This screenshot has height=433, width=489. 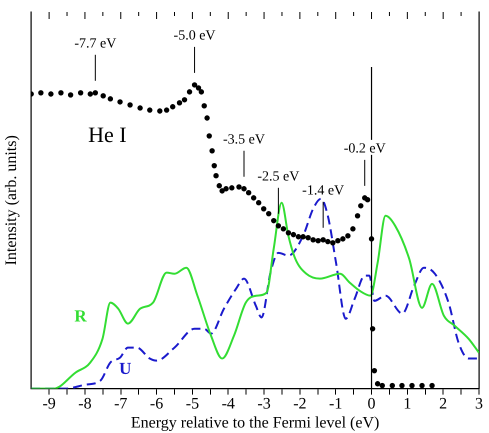 What do you see at coordinates (107, 135) in the screenshot?
I see `series-label: He I` at bounding box center [107, 135].